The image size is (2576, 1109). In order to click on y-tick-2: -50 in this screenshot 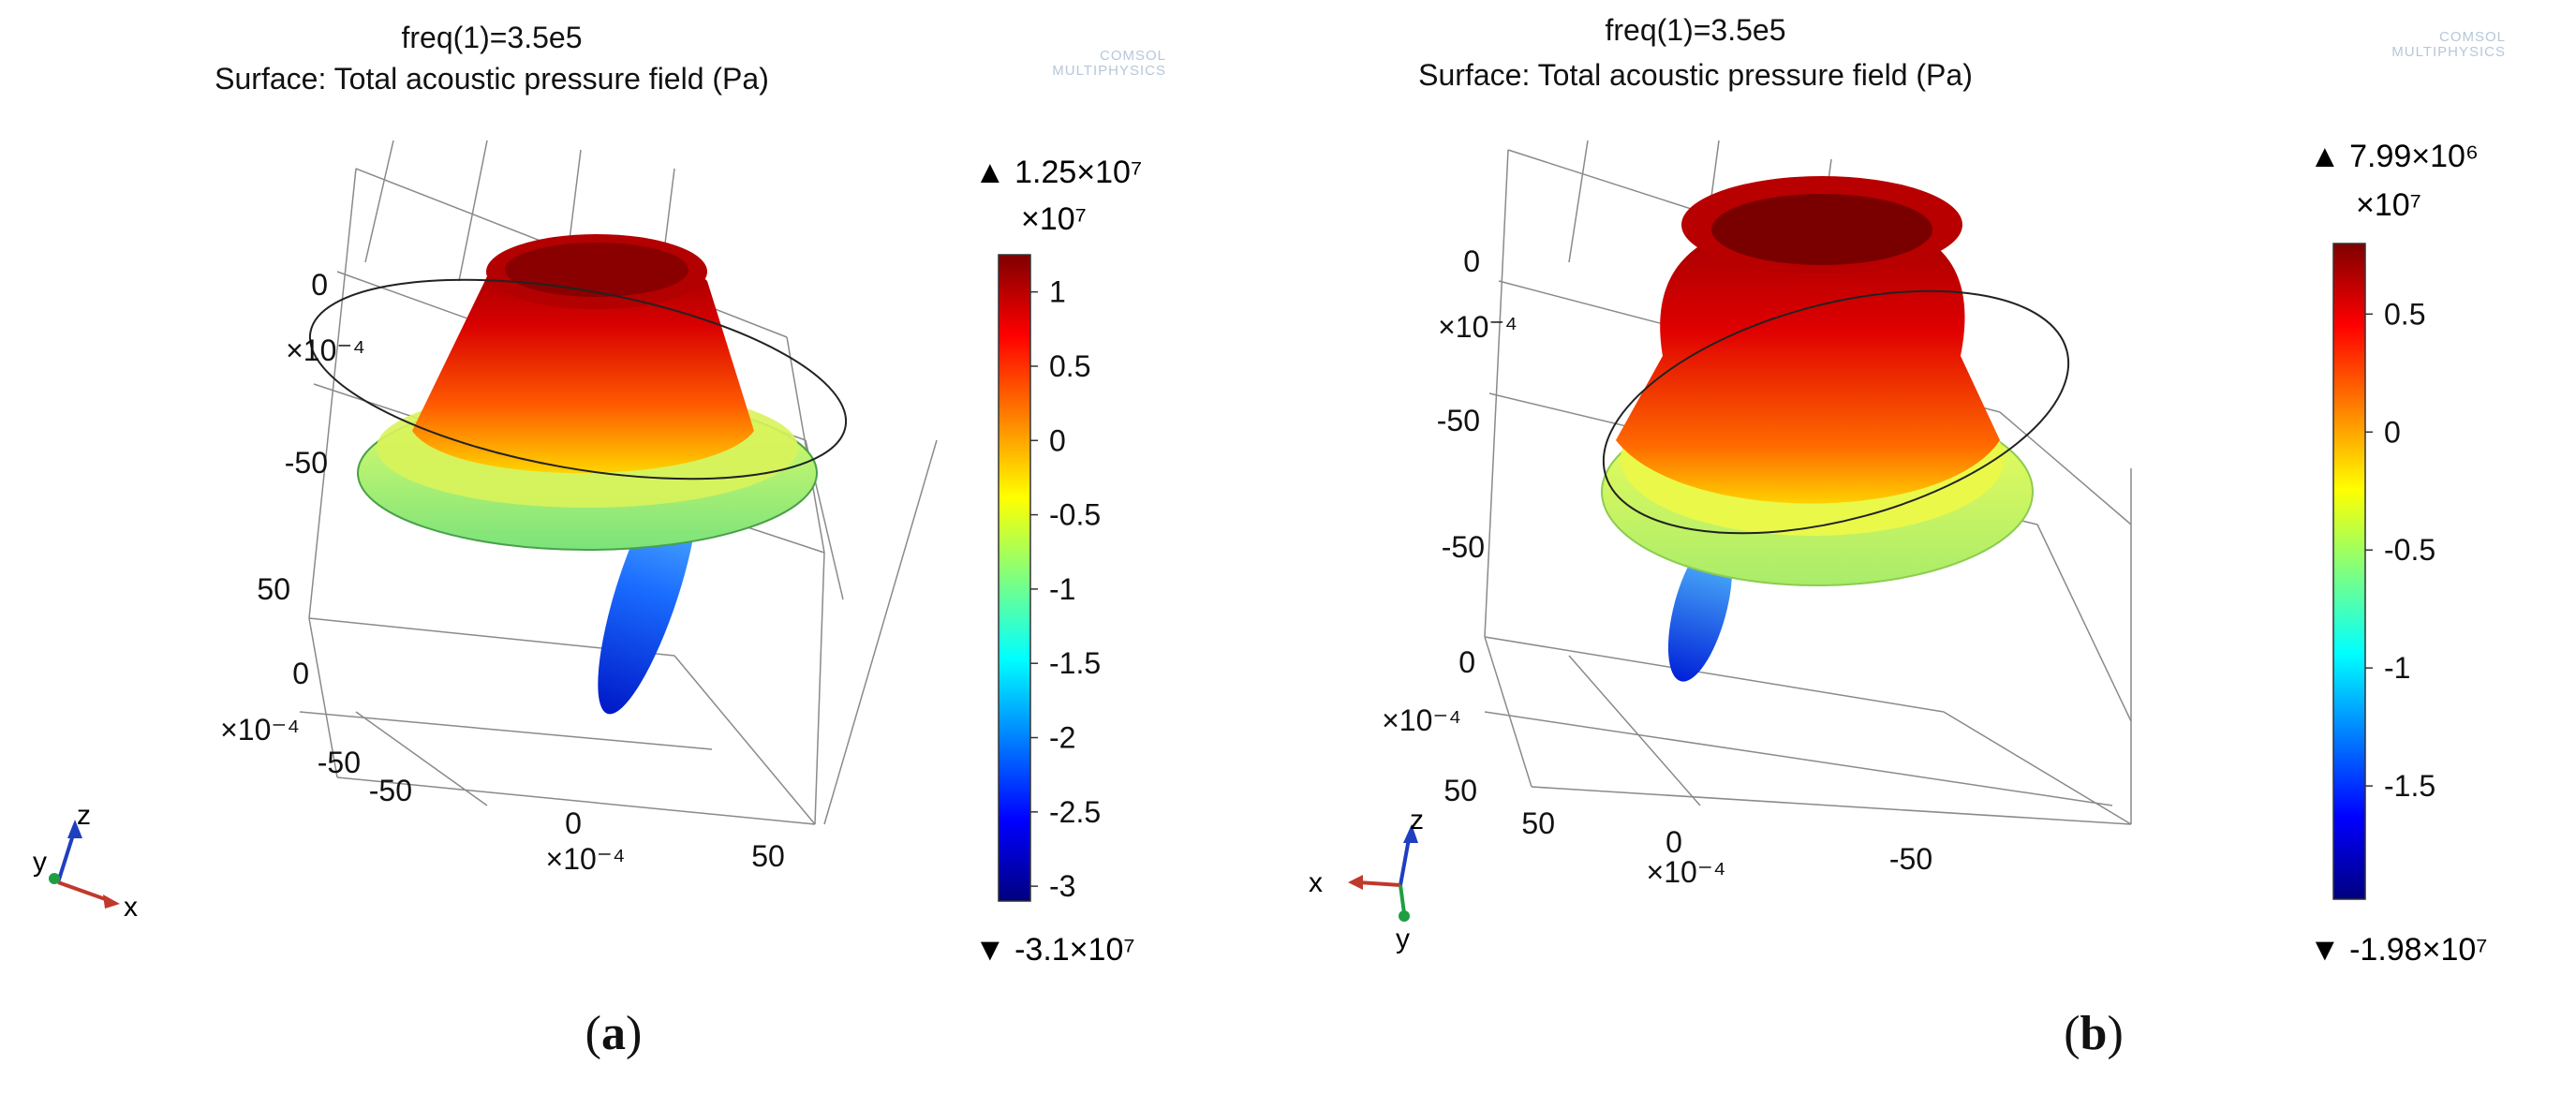, I will do `click(339, 762)`.